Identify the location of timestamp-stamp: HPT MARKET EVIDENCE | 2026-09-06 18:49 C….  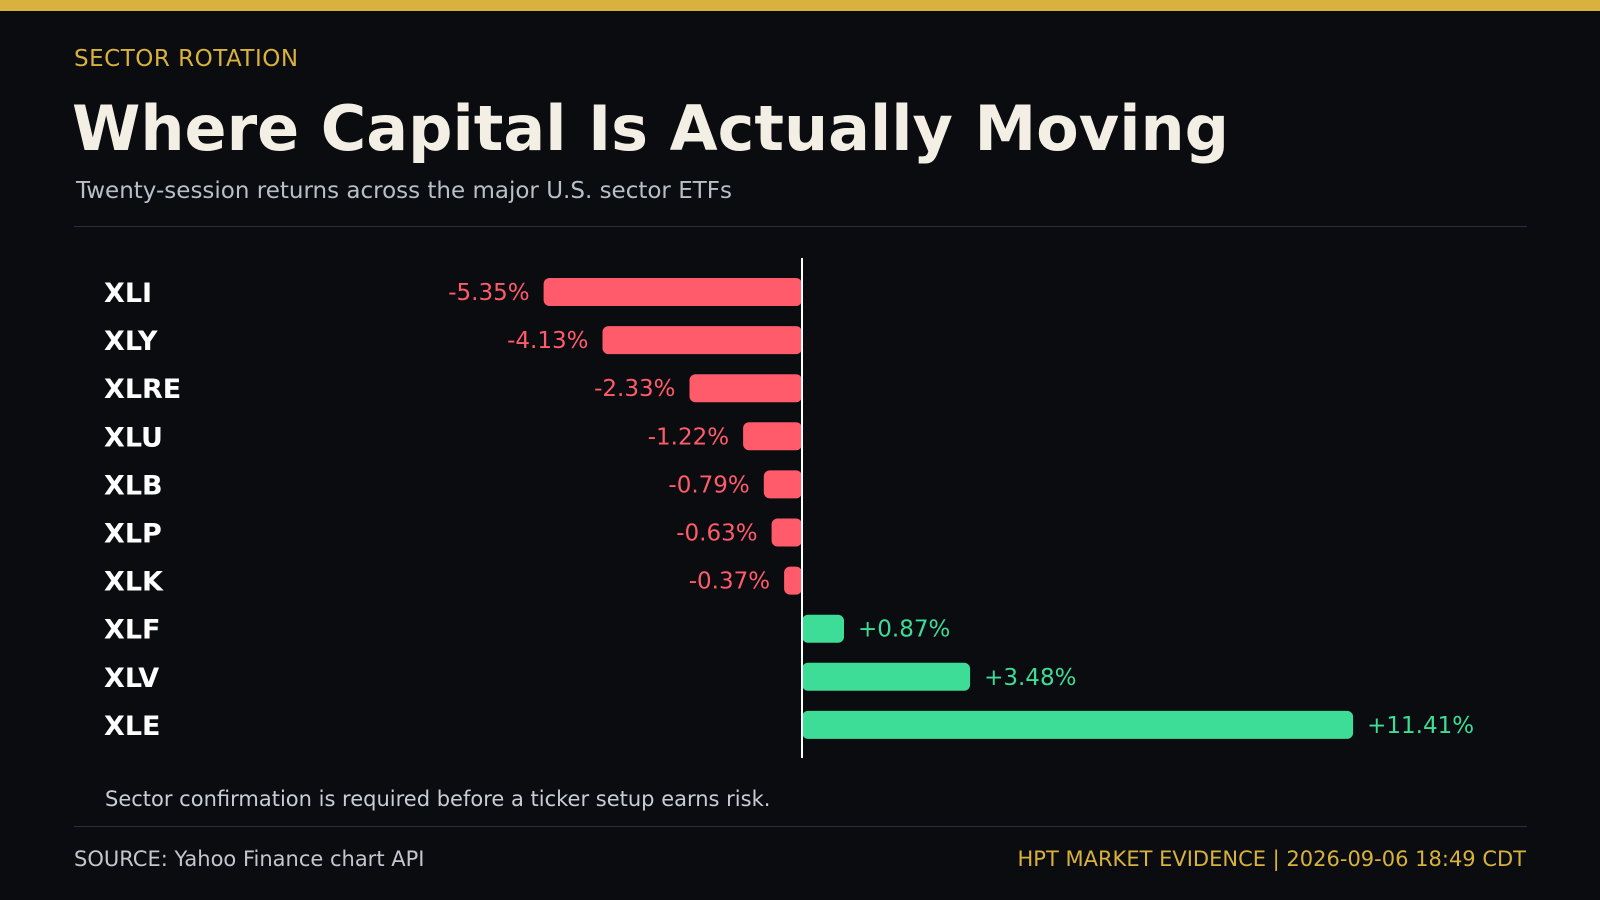
(1271, 859).